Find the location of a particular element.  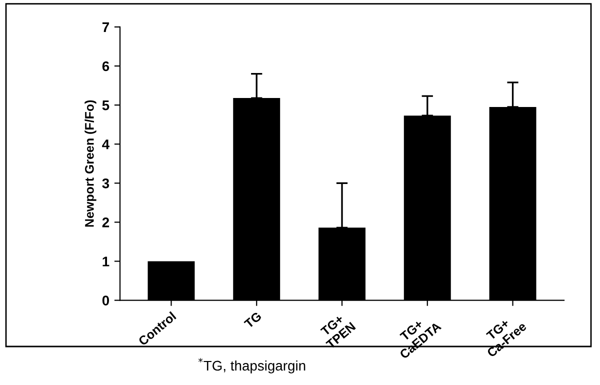

y-tick-label: 7 is located at coordinates (105, 27).